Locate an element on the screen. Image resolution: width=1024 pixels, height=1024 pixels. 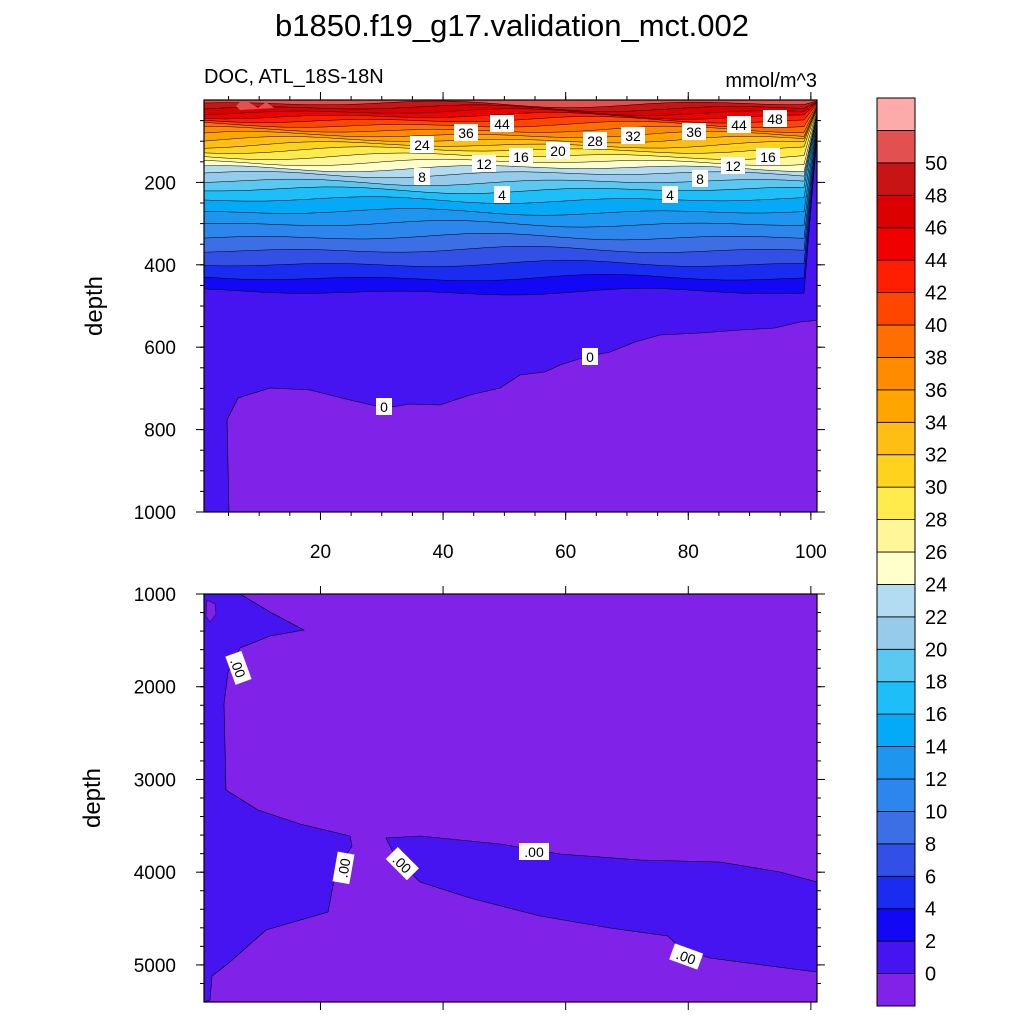
contour-label: 20 is located at coordinates (558, 151).